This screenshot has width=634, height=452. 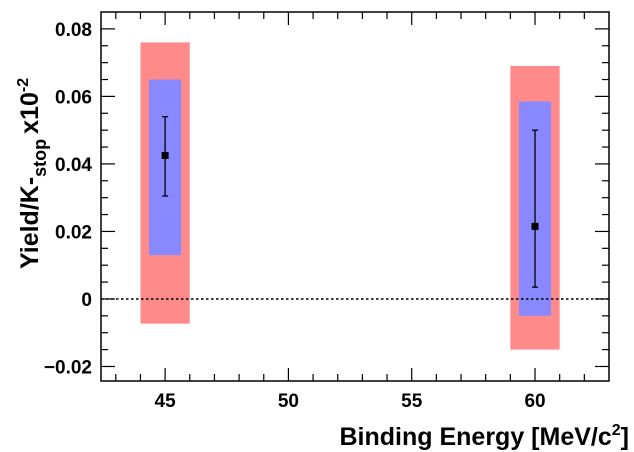 I want to click on x-tick-label: 60, so click(x=534, y=401).